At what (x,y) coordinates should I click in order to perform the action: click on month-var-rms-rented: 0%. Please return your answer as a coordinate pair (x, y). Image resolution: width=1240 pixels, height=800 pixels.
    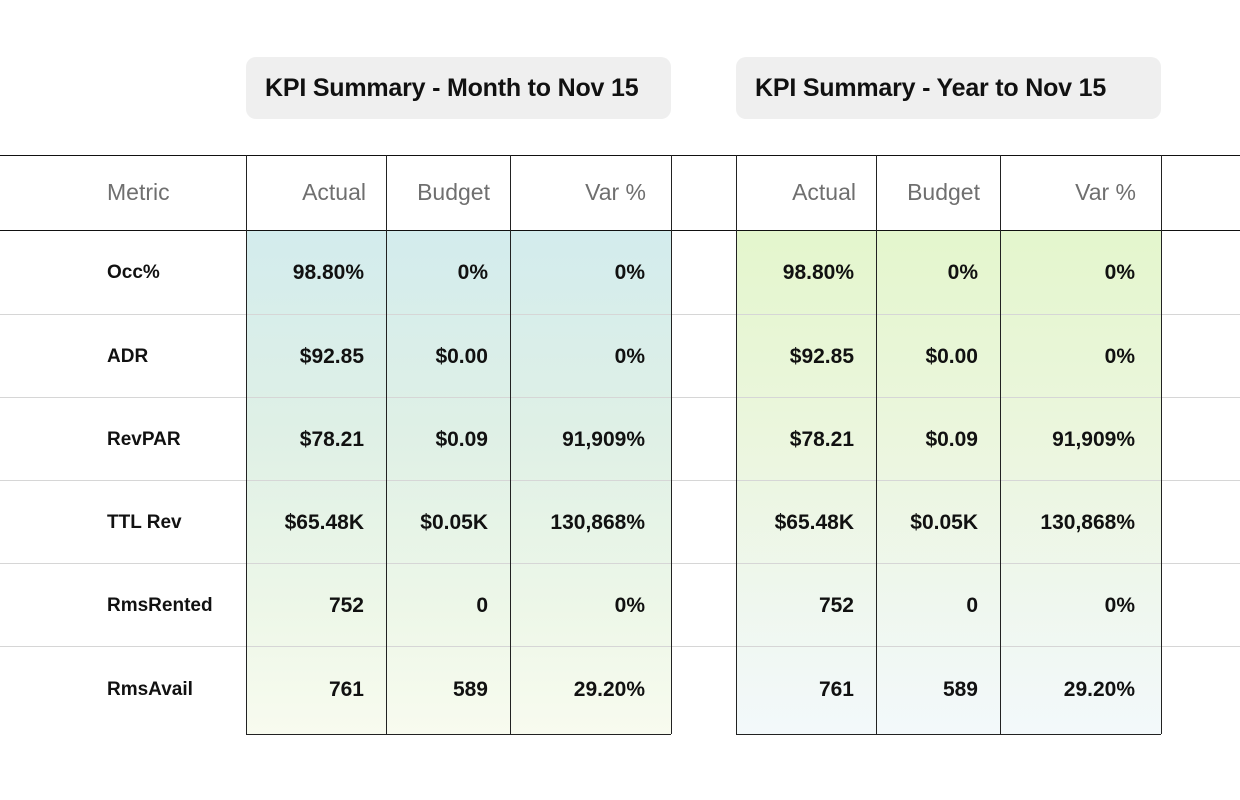
    Looking at the image, I should click on (629, 605).